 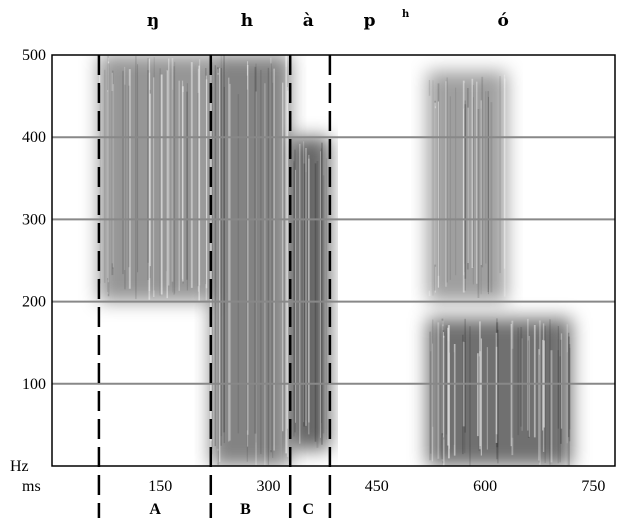 What do you see at coordinates (31, 486) in the screenshot?
I see `x-unit-label: ms` at bounding box center [31, 486].